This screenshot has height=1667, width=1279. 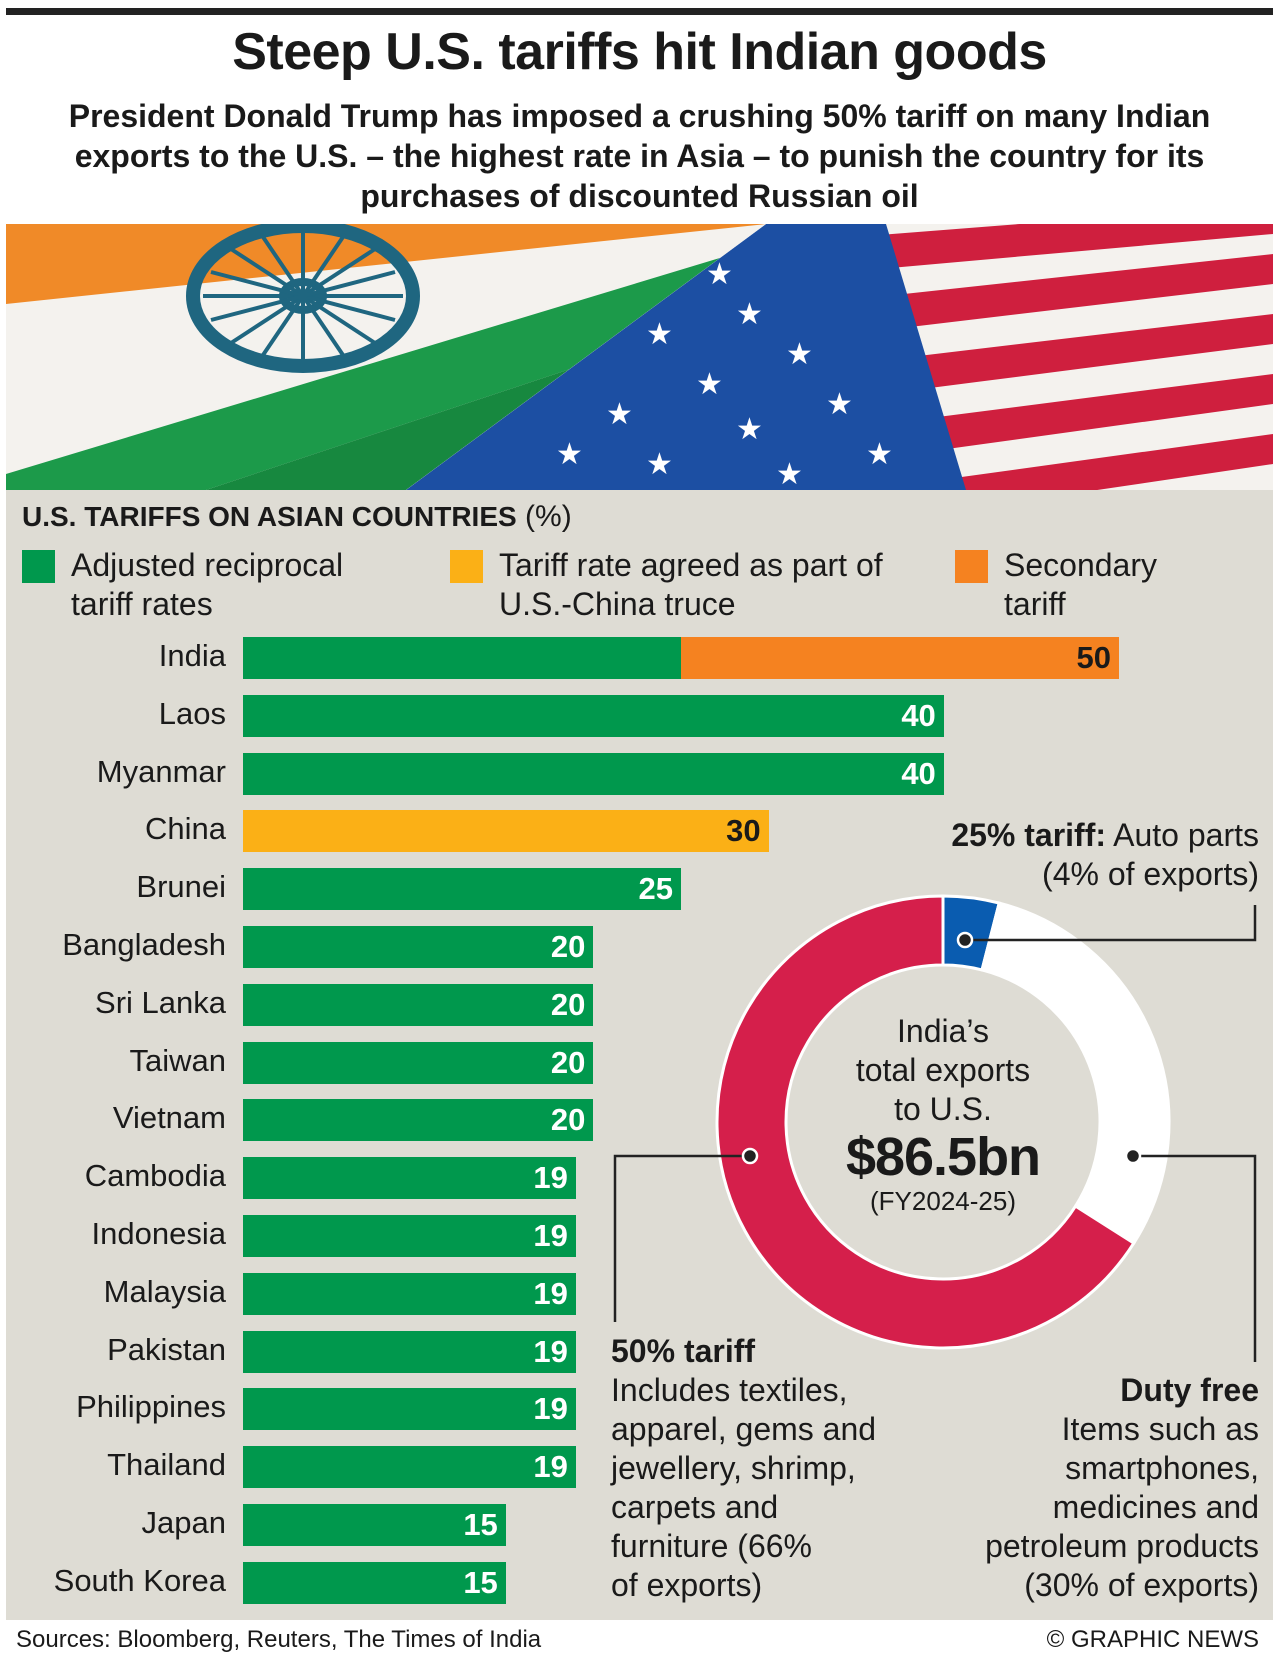 I want to click on legend-secondary: Secondary tariff, so click(x=1070, y=585).